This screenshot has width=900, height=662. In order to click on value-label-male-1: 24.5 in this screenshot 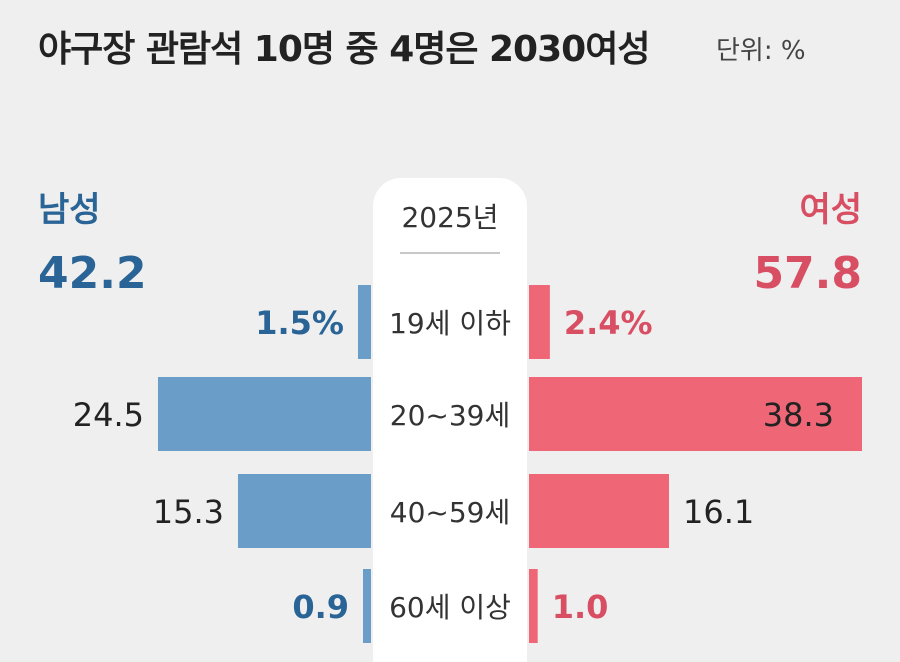, I will do `click(108, 415)`.